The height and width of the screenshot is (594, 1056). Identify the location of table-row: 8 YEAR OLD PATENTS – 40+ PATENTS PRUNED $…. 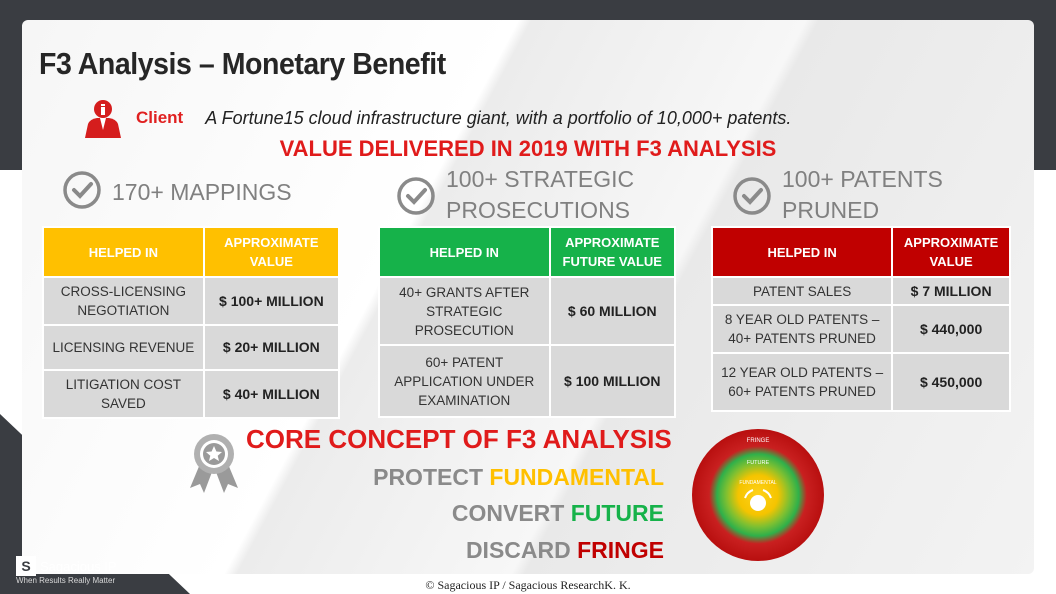
(860, 329).